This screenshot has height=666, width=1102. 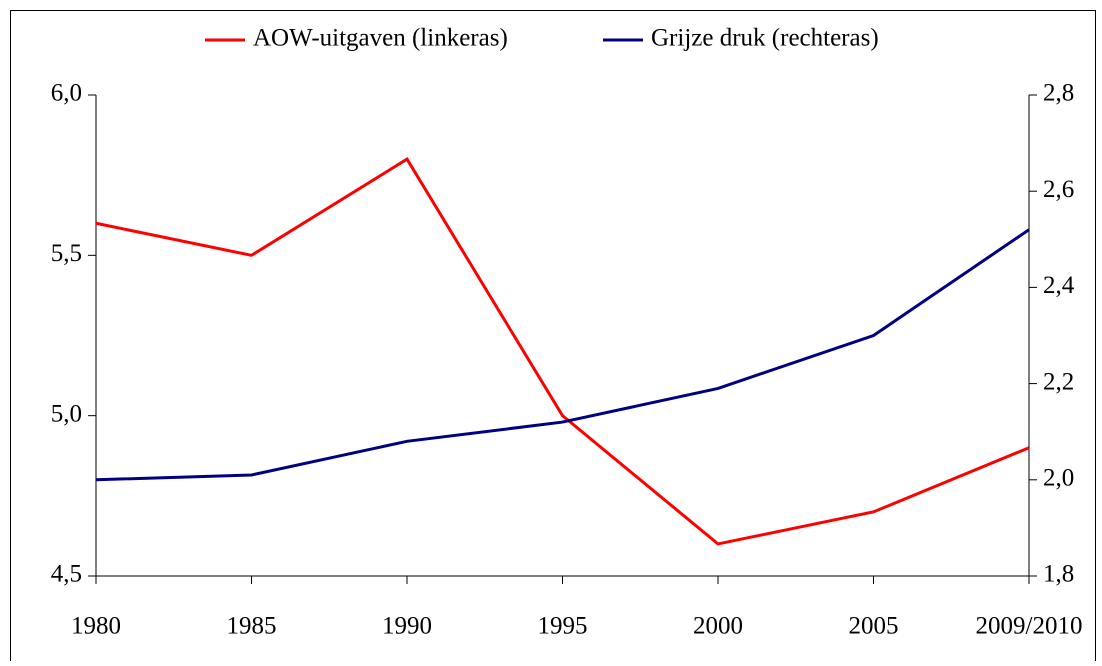 I want to click on y-tick-label: 6,0, so click(x=66, y=93).